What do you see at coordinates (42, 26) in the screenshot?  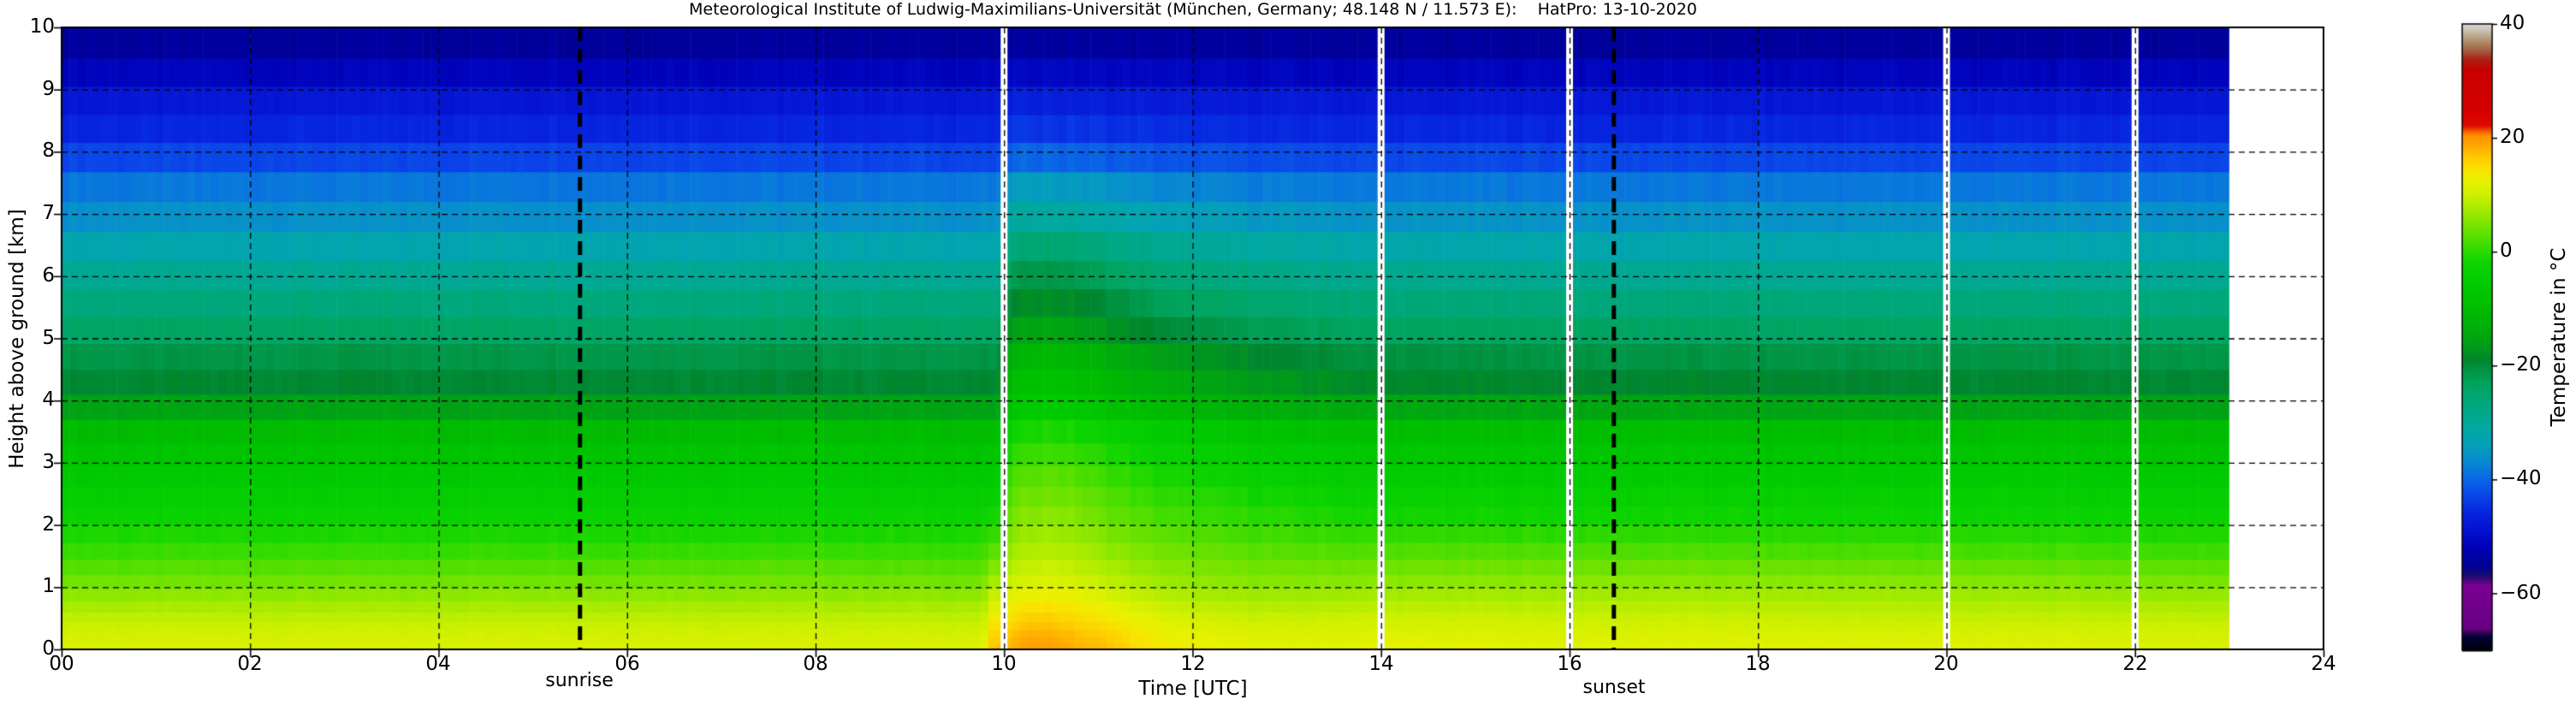 I see `y-tick-label: 10` at bounding box center [42, 26].